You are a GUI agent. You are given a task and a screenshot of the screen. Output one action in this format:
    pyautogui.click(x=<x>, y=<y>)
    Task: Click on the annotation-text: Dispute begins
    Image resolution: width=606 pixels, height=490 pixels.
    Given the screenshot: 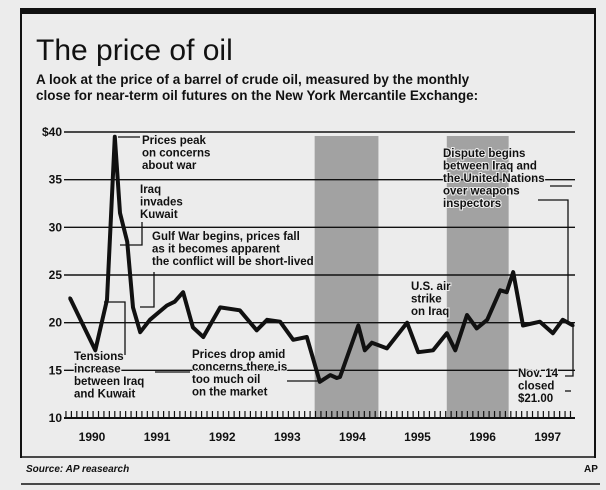 What is the action you would take?
    pyautogui.click(x=484, y=154)
    